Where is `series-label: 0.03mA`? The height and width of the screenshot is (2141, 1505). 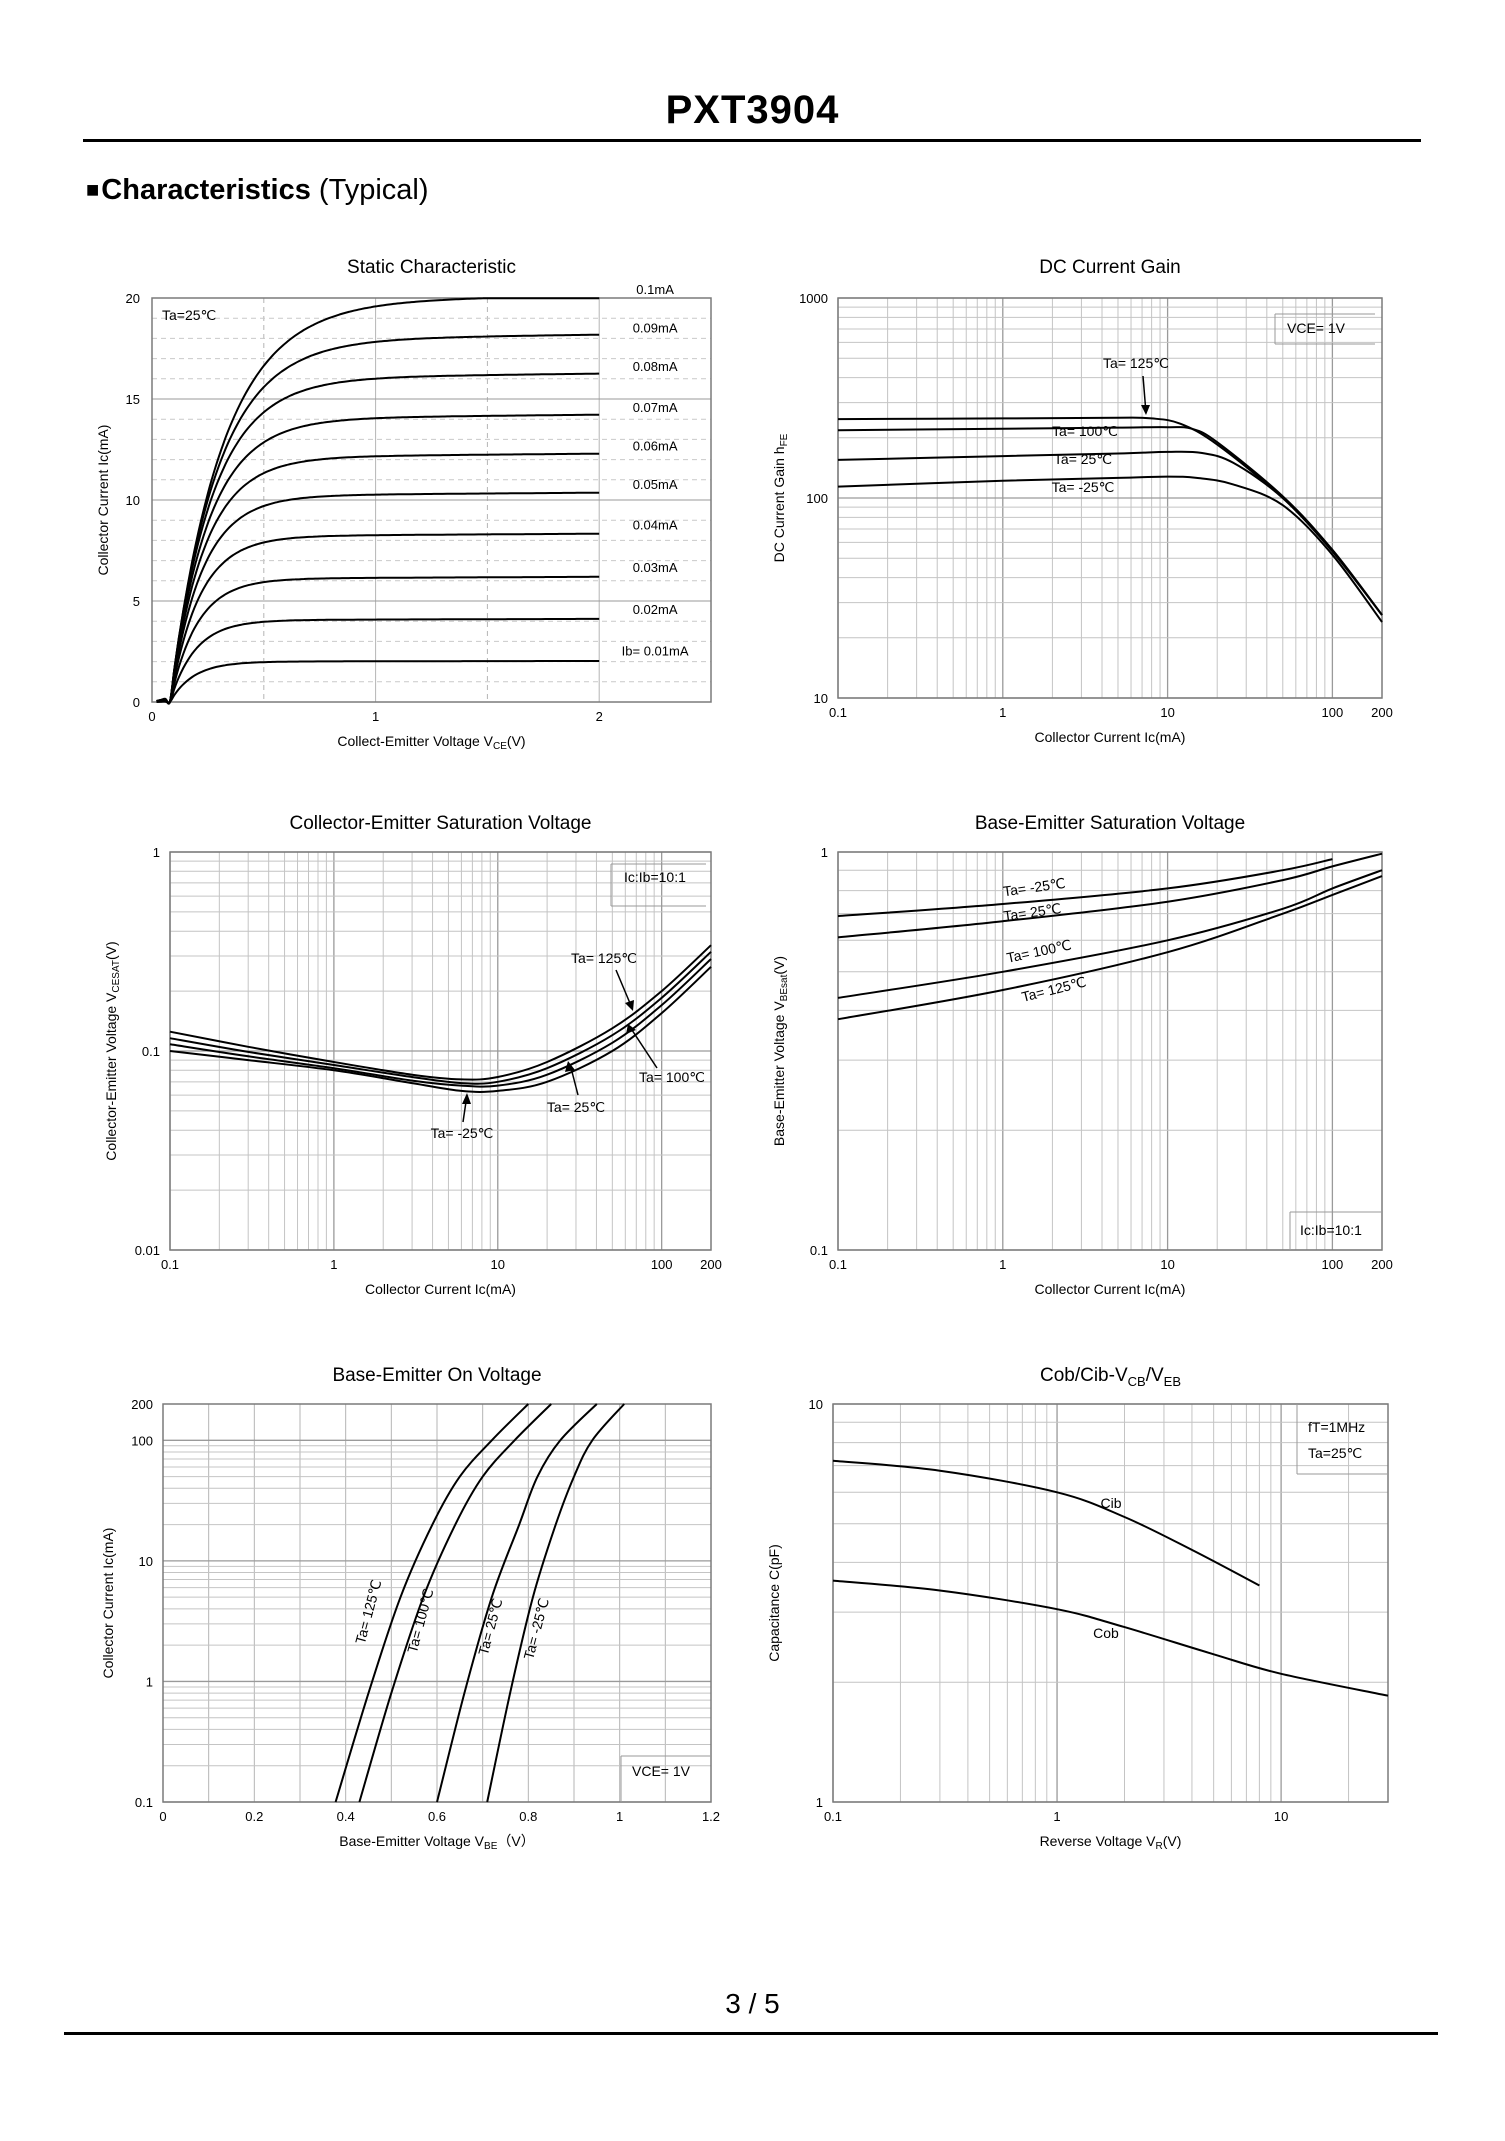
series-label: 0.03mA is located at coordinates (655, 567).